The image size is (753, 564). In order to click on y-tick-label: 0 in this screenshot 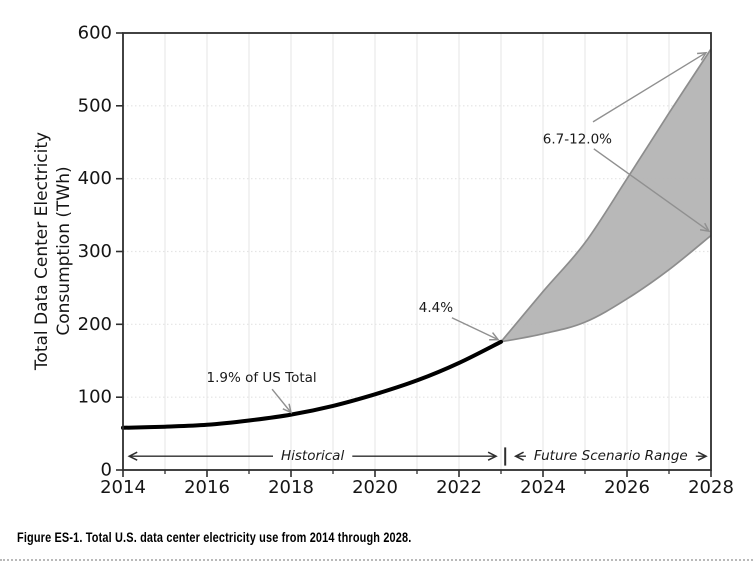, I will do `click(106, 470)`.